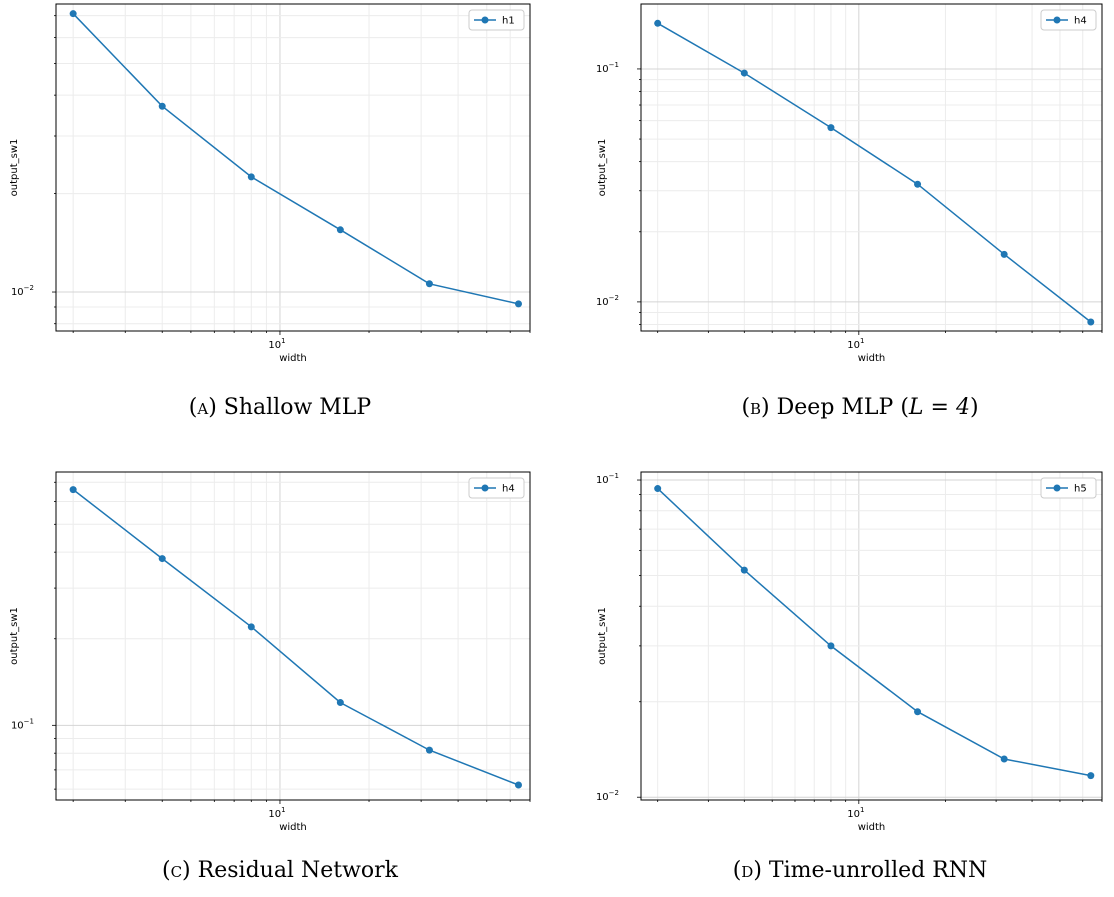  Describe the element at coordinates (176, 870) in the screenshot. I see `caption-tag: (c)` at that location.